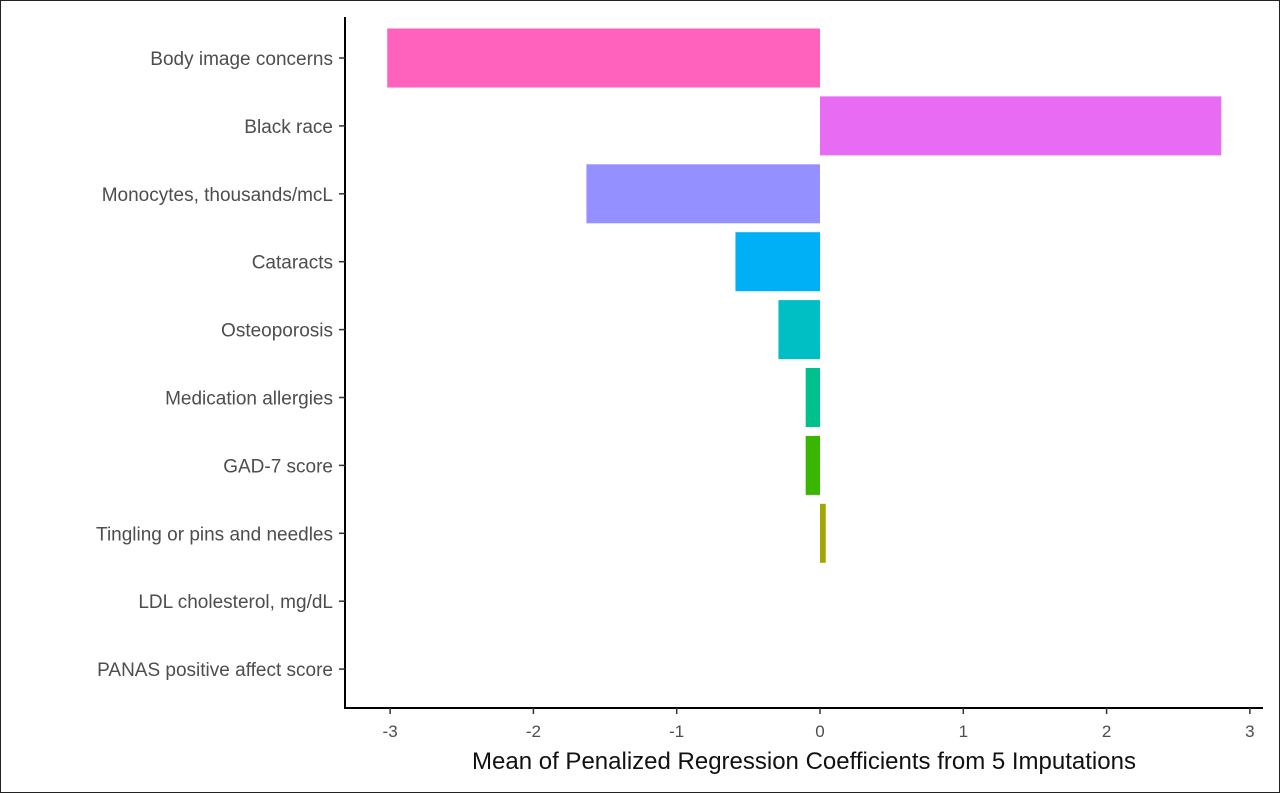  I want to click on y-tick-label-tingling-or-pins-and-needles: Tingling or pins and needles, so click(214, 534).